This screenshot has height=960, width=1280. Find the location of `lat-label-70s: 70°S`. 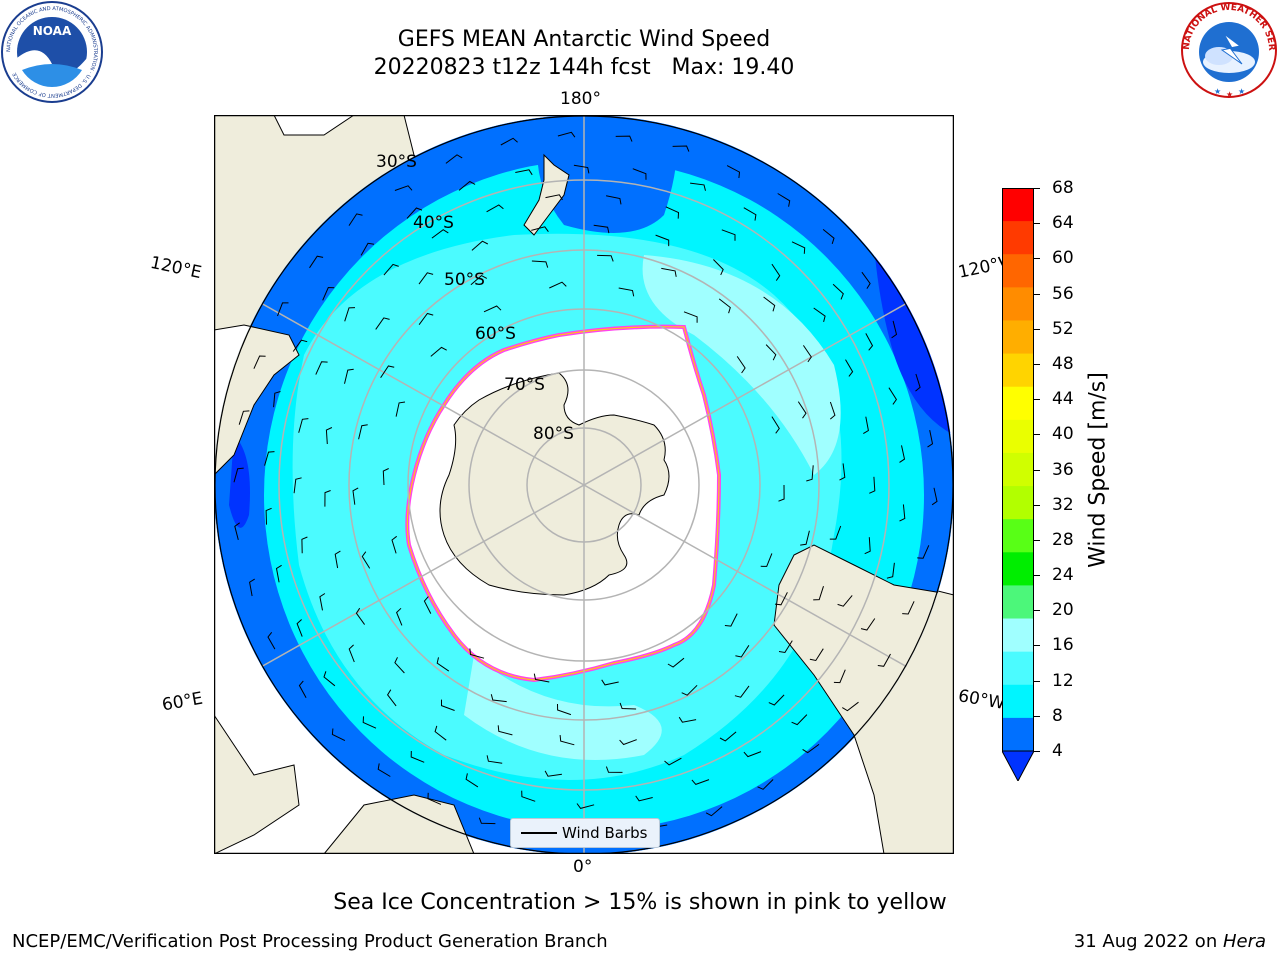

lat-label-70s: 70°S is located at coordinates (524, 385).